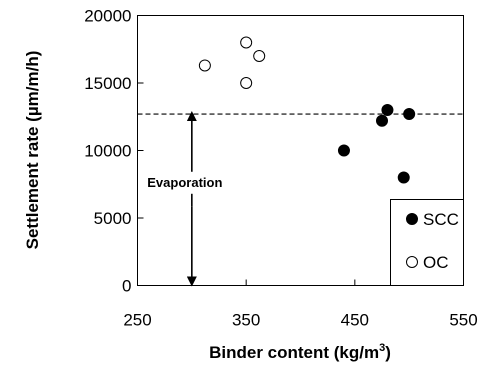 This screenshot has width=495, height=366. Describe the element at coordinates (388, 352) in the screenshot. I see `x-axis-title-end: )` at that location.